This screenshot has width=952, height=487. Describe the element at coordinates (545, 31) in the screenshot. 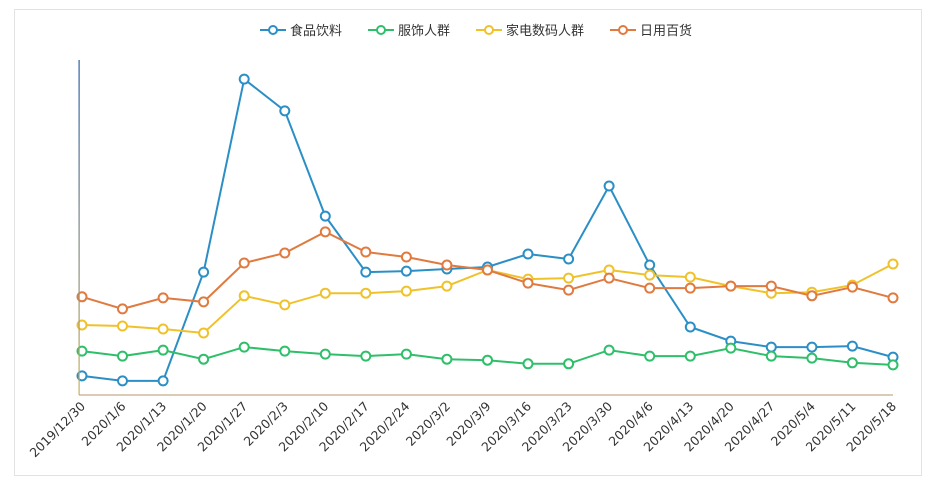

I see `legend-label: 家电数码人群` at that location.